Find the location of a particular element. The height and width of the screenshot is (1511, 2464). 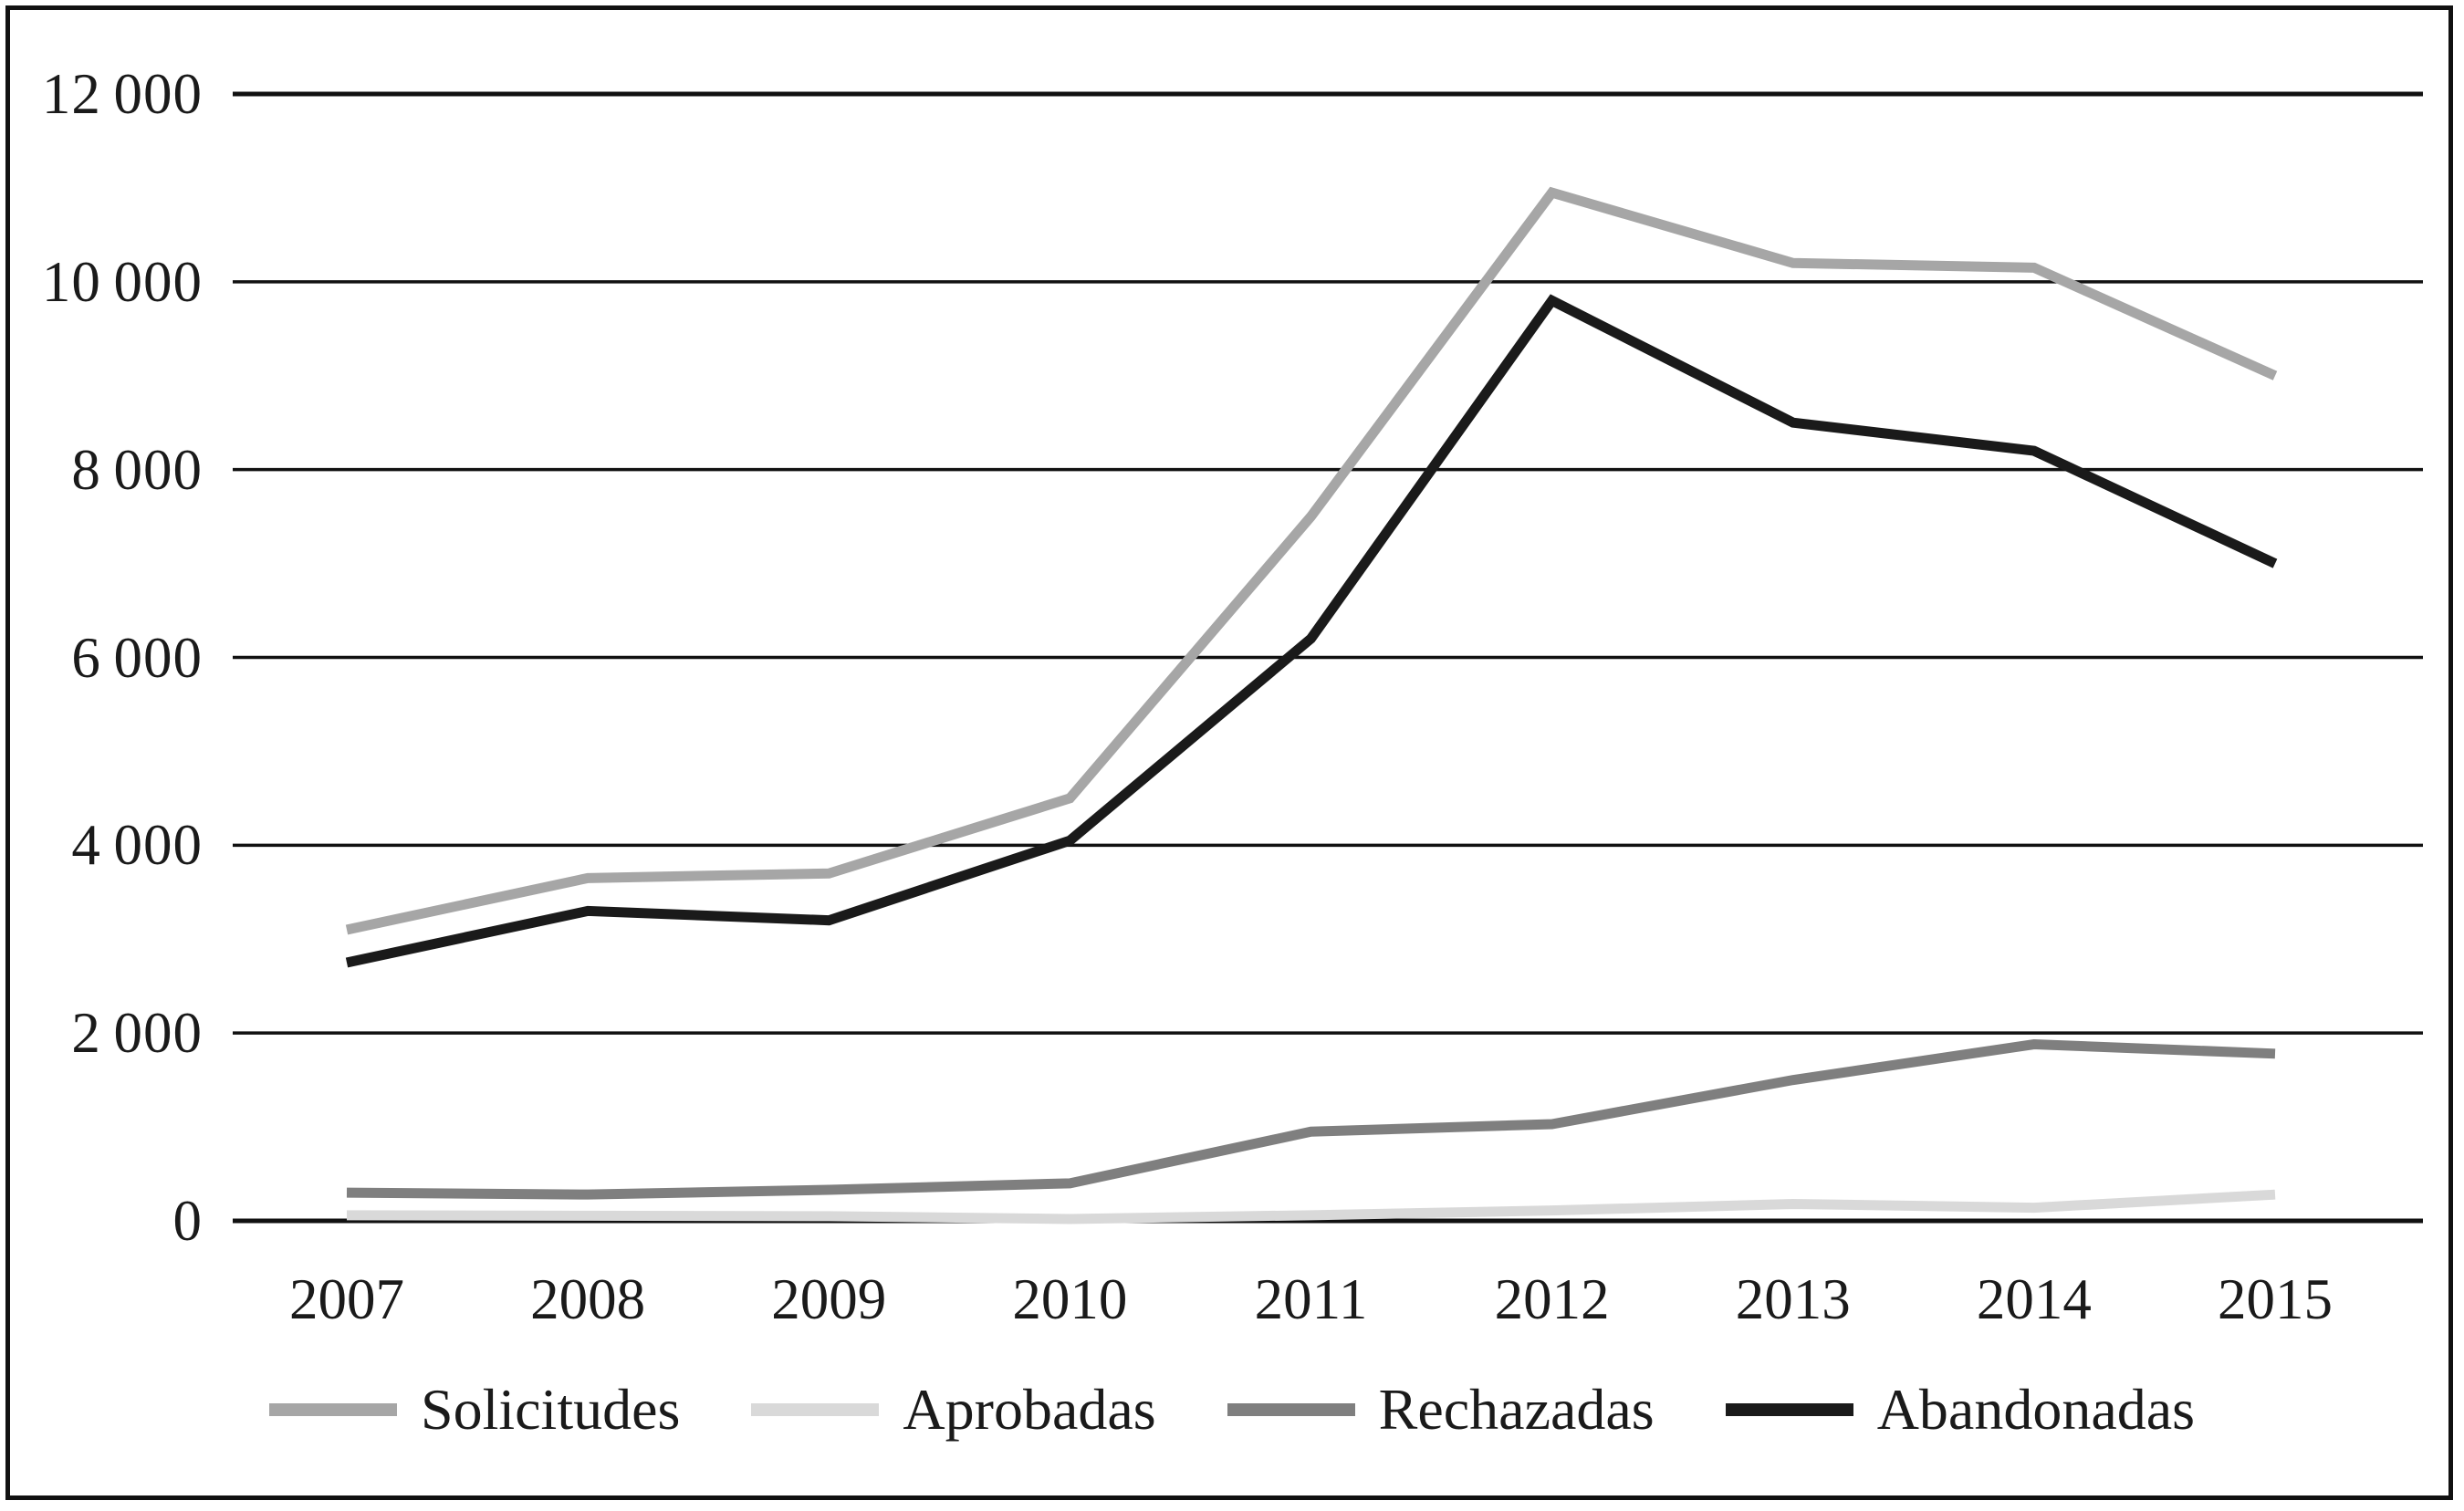

legend-swatch-aprobadas is located at coordinates (815, 1409).